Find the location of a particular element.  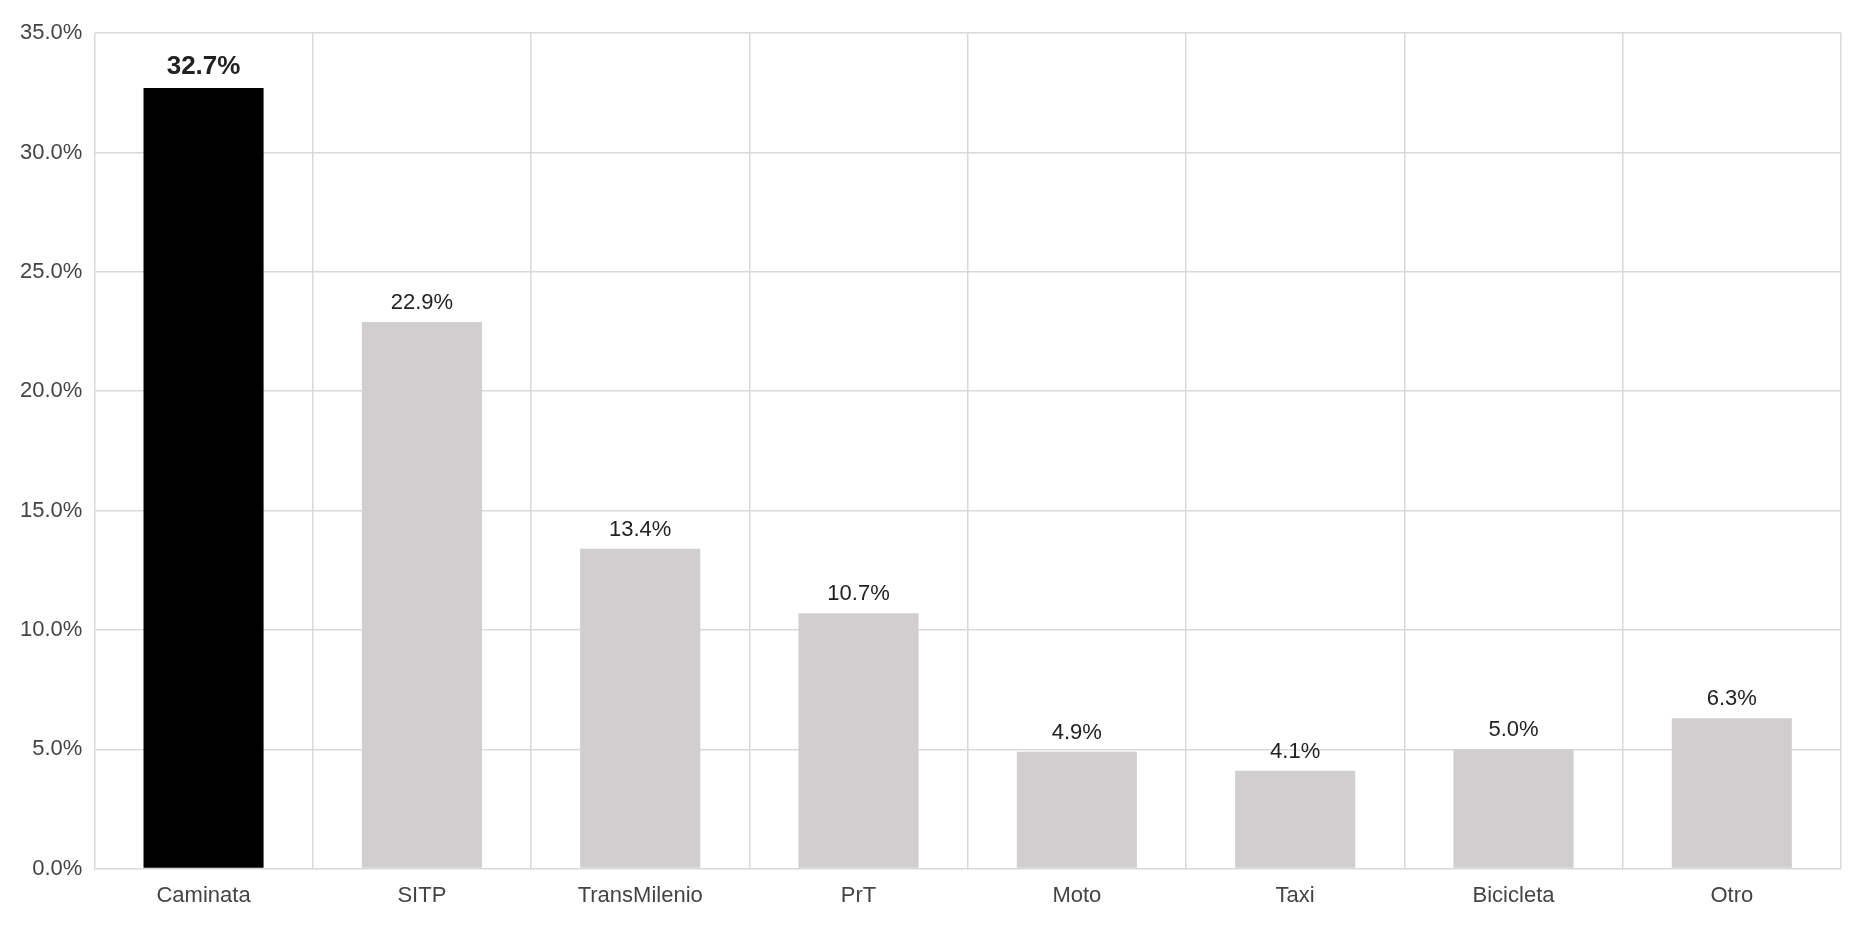

x-tick-label: Bicicleta is located at coordinates (1514, 894).